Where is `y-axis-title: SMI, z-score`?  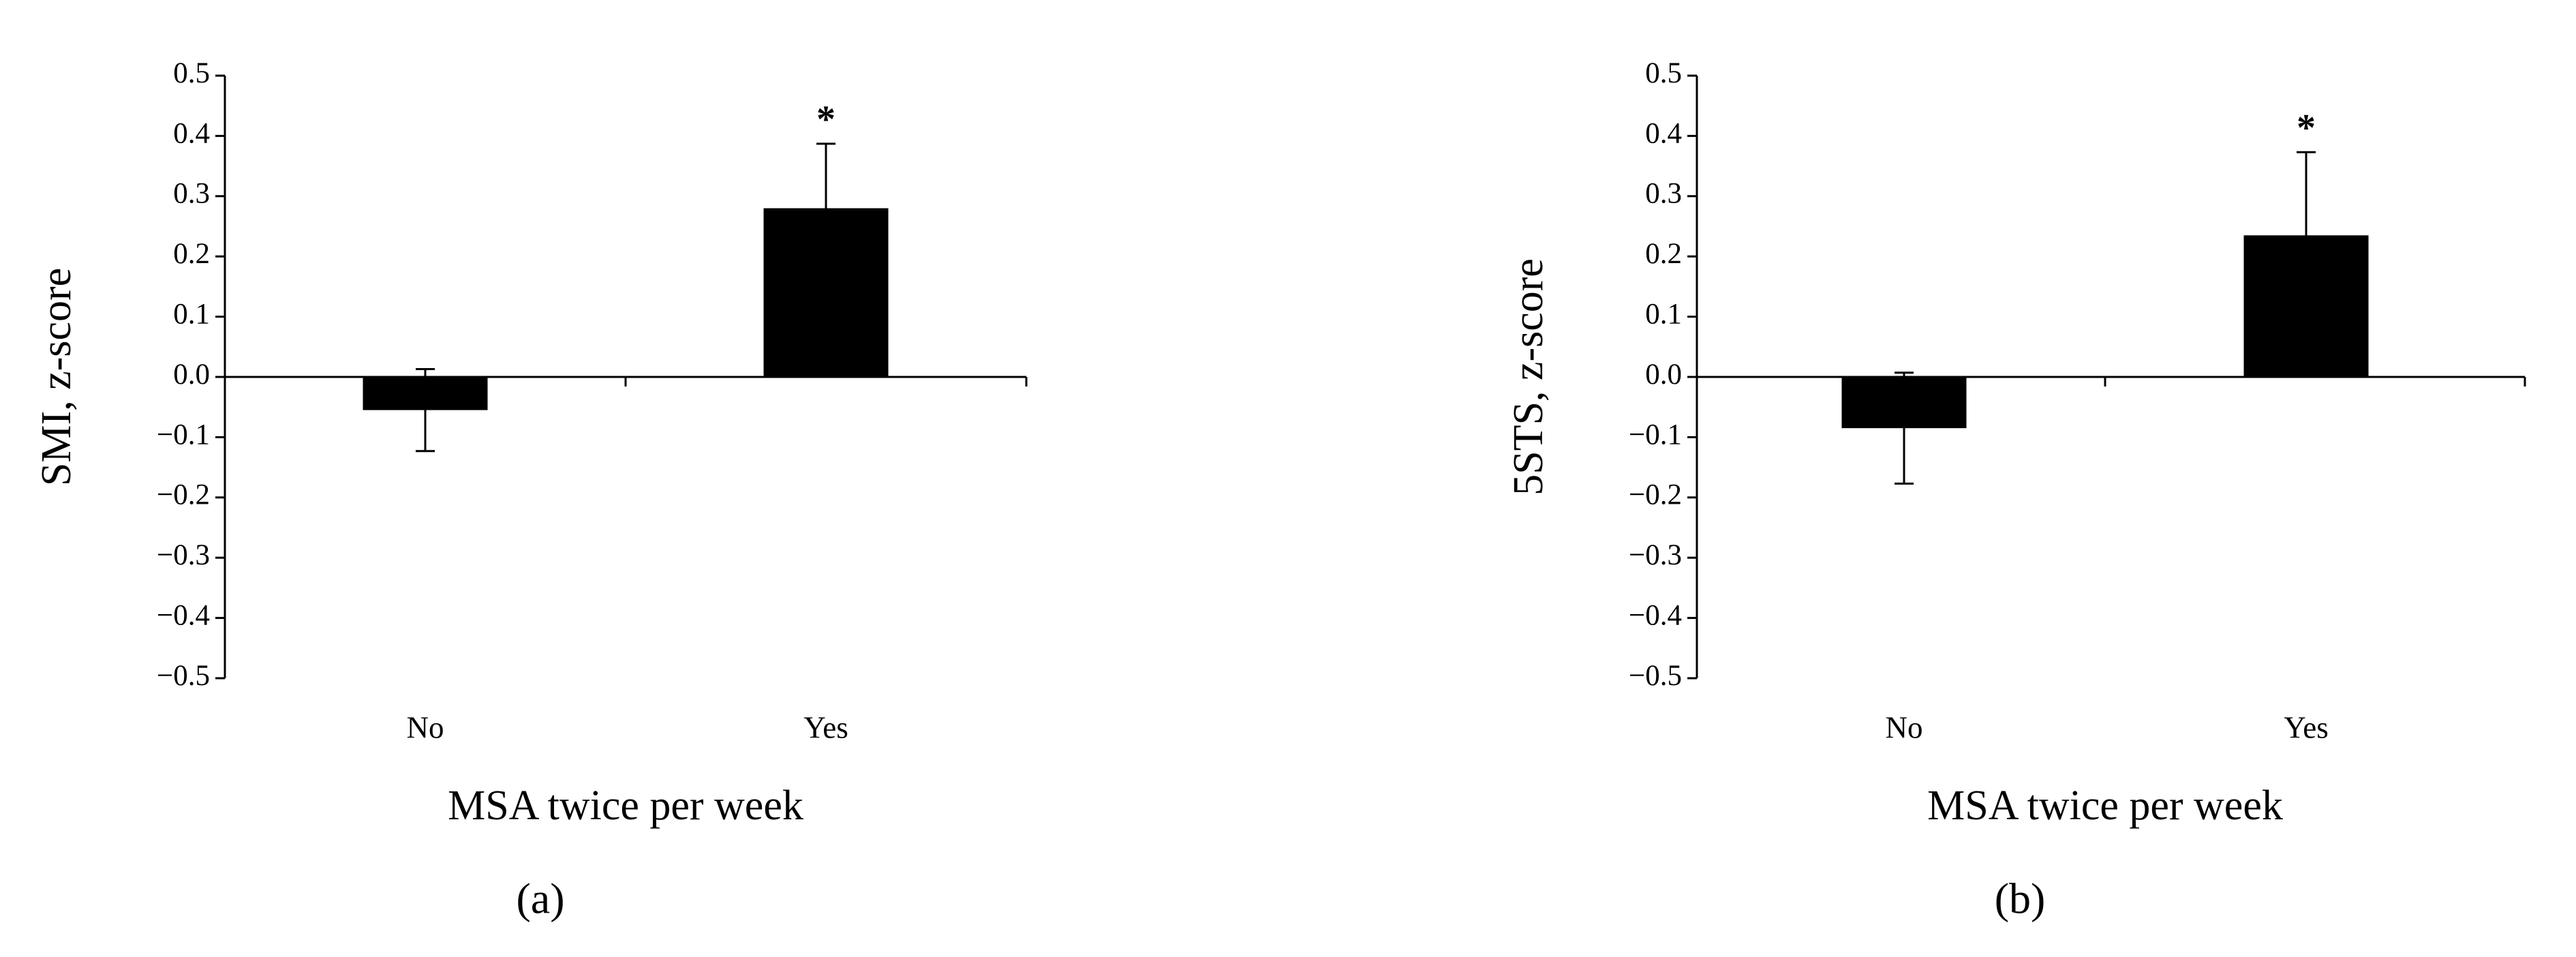 y-axis-title: SMI, z-score is located at coordinates (56, 377).